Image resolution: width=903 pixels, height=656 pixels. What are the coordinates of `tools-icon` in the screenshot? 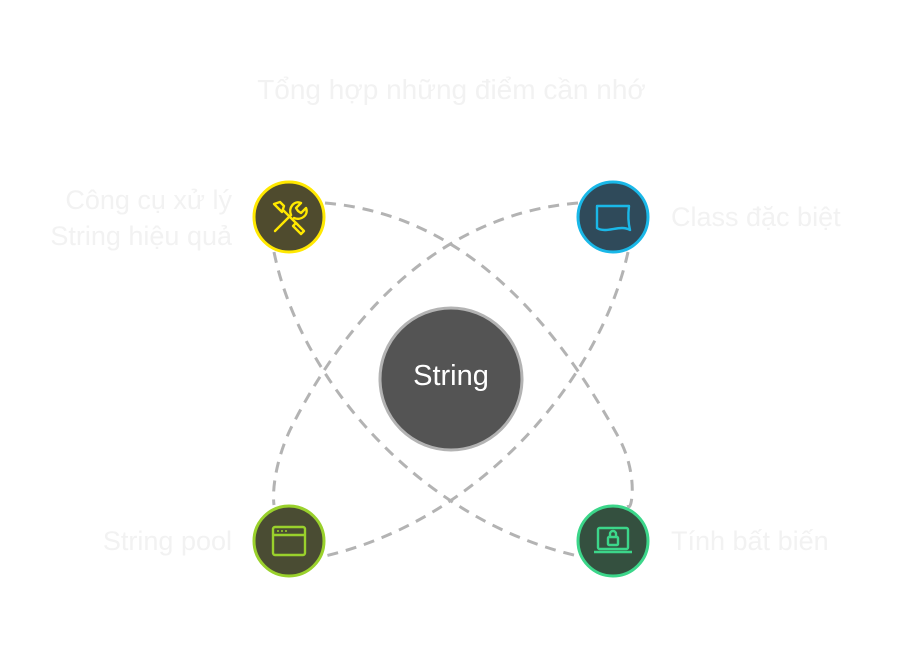 It's located at (290, 218).